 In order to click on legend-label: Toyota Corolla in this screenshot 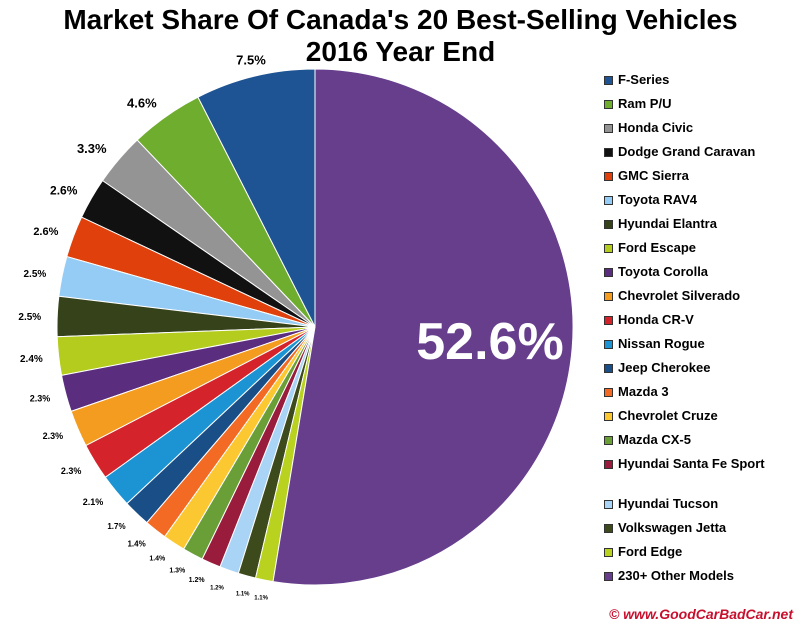, I will do `click(663, 271)`.